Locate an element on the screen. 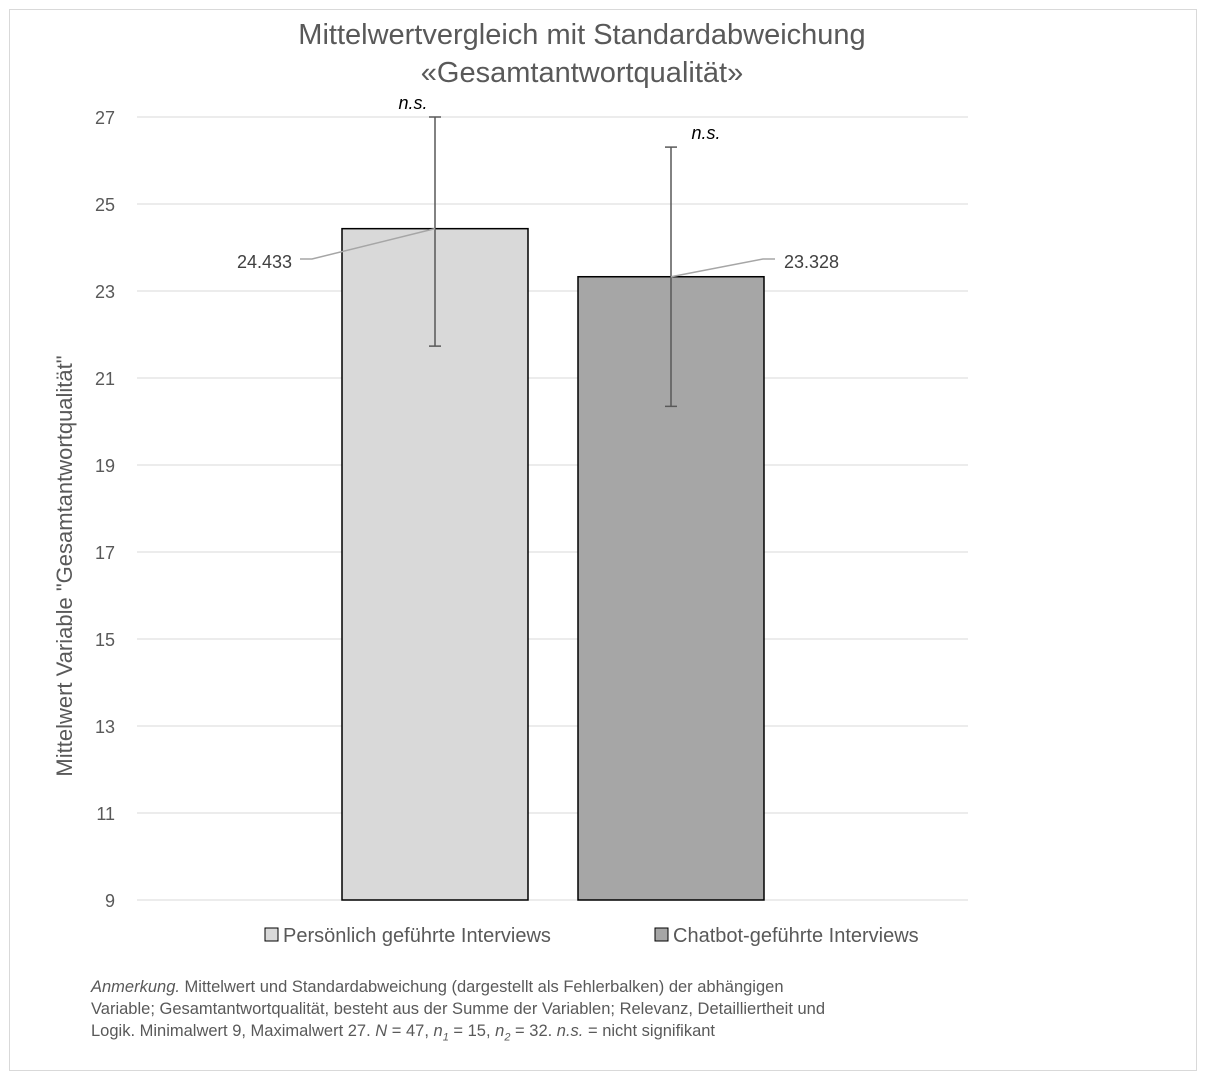  note-n2-value: = 32. is located at coordinates (533, 1031).